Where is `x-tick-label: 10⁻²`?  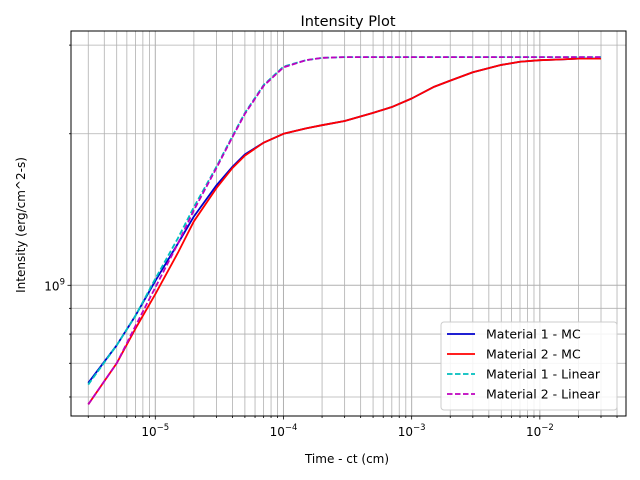
x-tick-label: 10⁻² is located at coordinates (540, 431).